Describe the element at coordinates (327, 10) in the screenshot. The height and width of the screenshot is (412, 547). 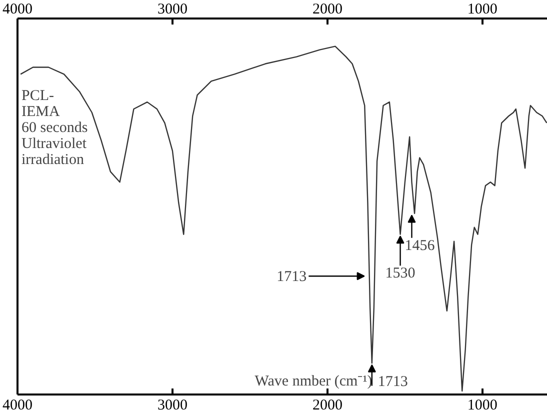
I see `x-tick-label: 2000` at that location.